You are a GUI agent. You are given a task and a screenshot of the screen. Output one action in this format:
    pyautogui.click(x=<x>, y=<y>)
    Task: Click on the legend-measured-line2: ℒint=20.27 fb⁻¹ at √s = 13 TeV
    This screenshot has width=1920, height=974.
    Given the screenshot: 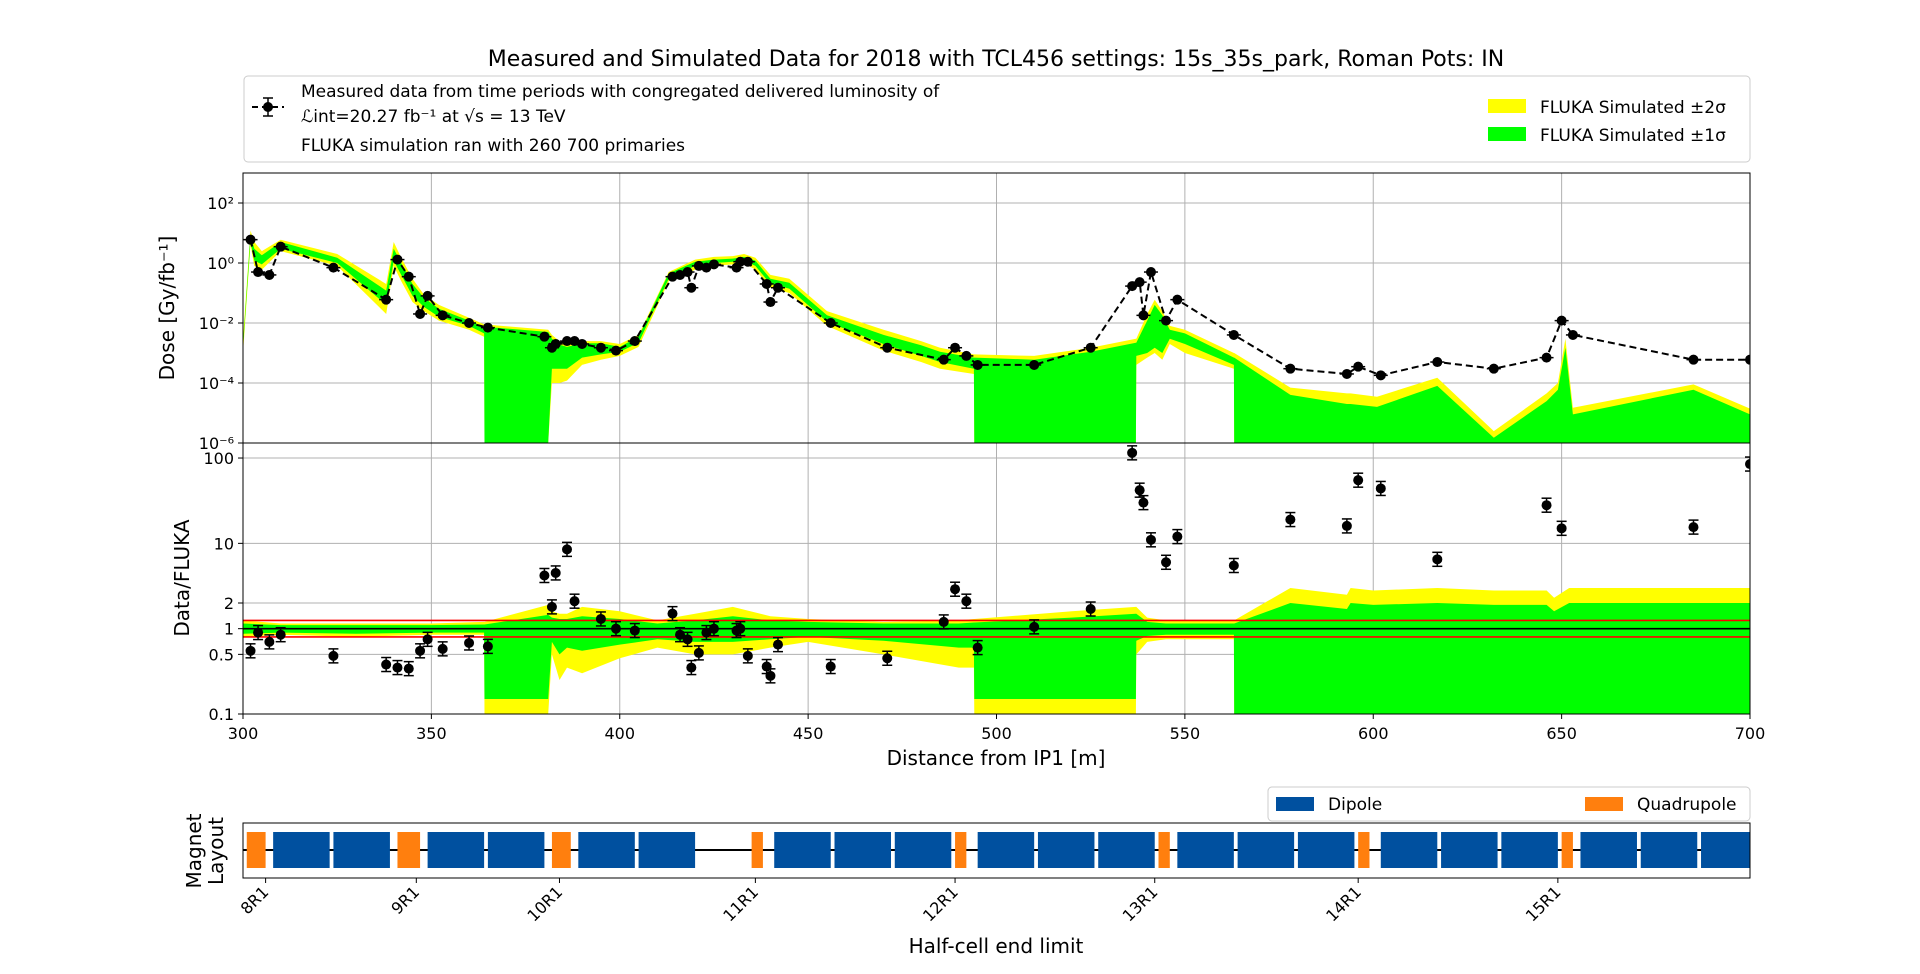 What is the action you would take?
    pyautogui.click(x=433, y=117)
    